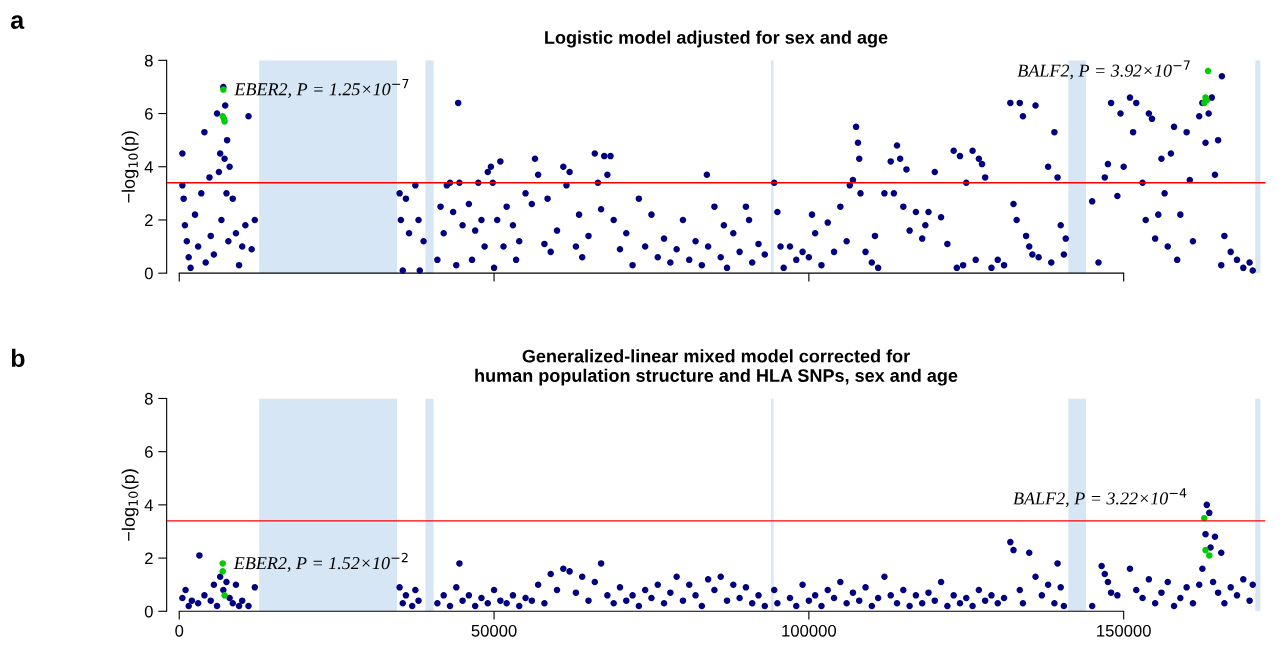  Describe the element at coordinates (17, 22) in the screenshot. I see `text: a` at that location.